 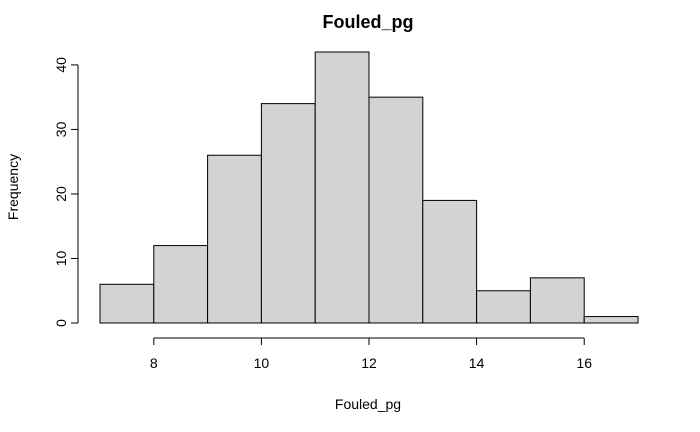 I want to click on x-tick-label: 10, so click(x=262, y=363).